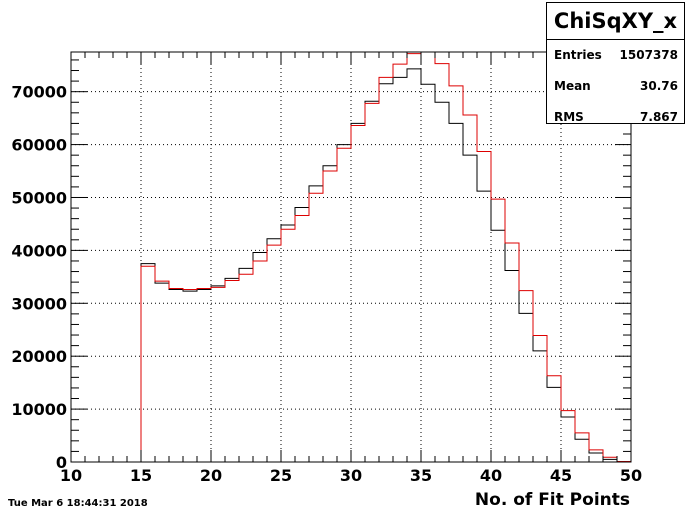 The height and width of the screenshot is (514, 700). What do you see at coordinates (39, 197) in the screenshot?
I see `y-tick-label: 50000` at bounding box center [39, 197].